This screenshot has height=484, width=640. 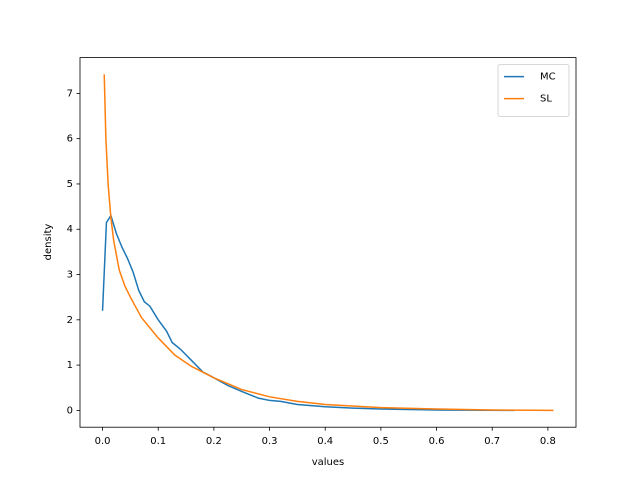 I want to click on legend-box, so click(x=533, y=90).